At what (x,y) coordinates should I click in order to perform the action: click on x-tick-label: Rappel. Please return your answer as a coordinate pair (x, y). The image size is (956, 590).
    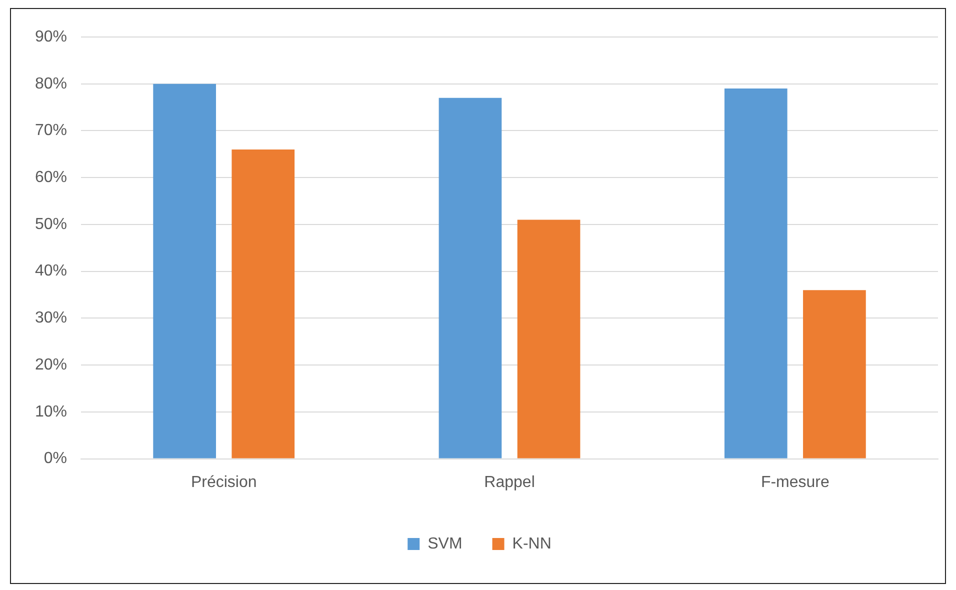
    Looking at the image, I should click on (509, 482).